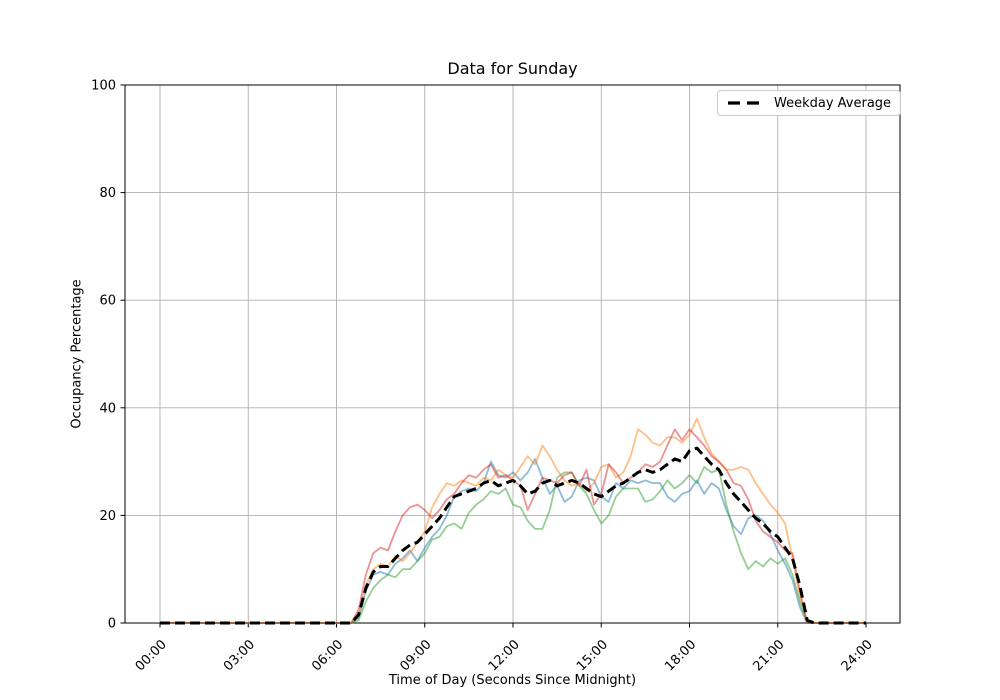 The image size is (1000, 700). Describe the element at coordinates (512, 68) in the screenshot. I see `chart-title: Data for Sunday` at that location.